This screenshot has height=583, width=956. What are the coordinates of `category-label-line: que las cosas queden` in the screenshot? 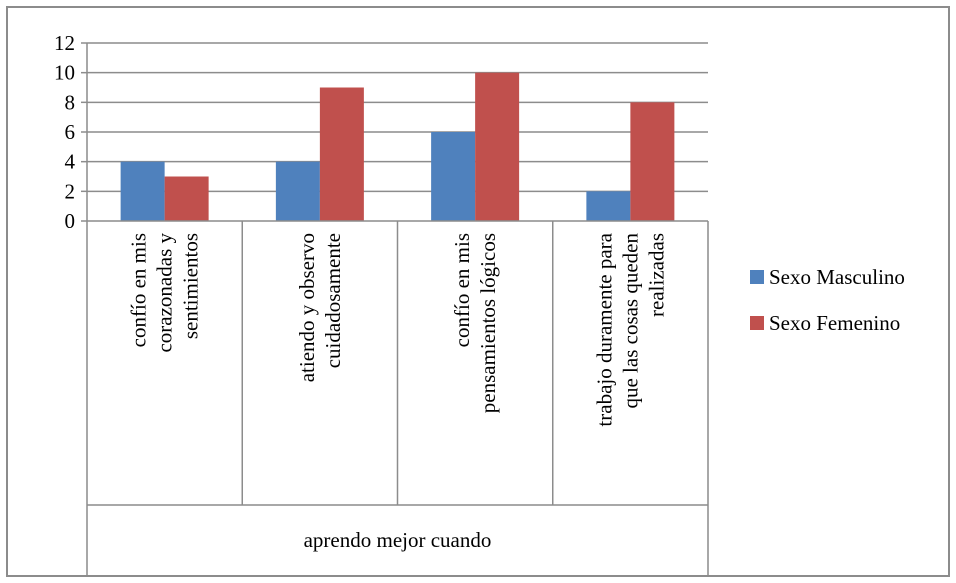 It's located at (630, 321).